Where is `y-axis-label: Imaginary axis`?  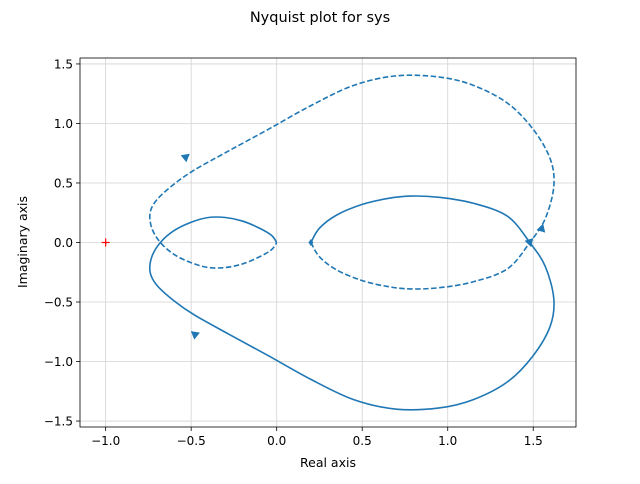 y-axis-label: Imaginary axis is located at coordinates (22, 242).